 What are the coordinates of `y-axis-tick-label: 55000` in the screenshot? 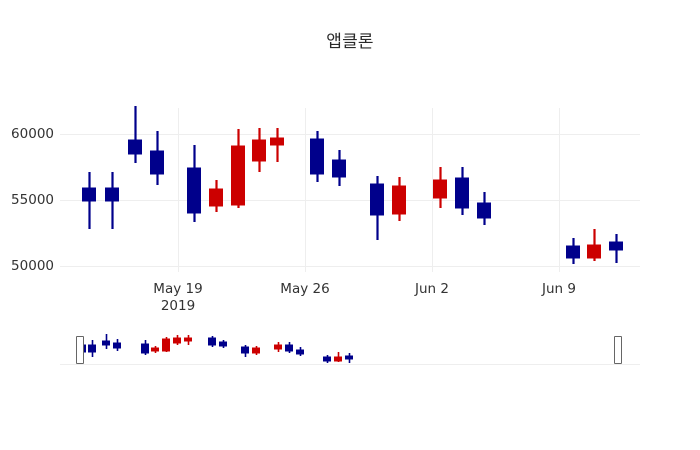 It's located at (32, 200).